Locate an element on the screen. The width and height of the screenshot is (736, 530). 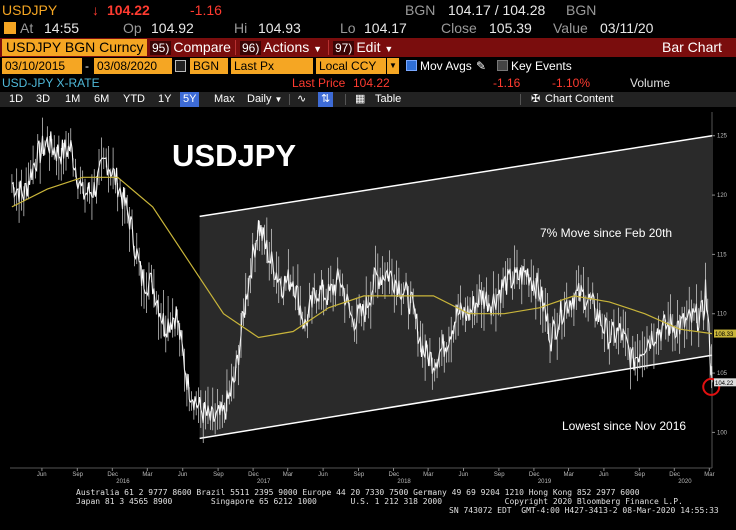
frequency-label: Daily is located at coordinates (259, 99).